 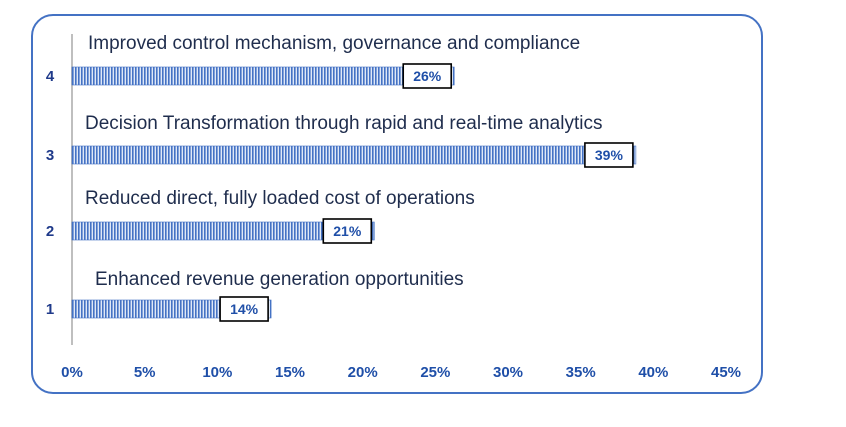 What do you see at coordinates (50, 309) in the screenshot?
I see `row-number-1: 1` at bounding box center [50, 309].